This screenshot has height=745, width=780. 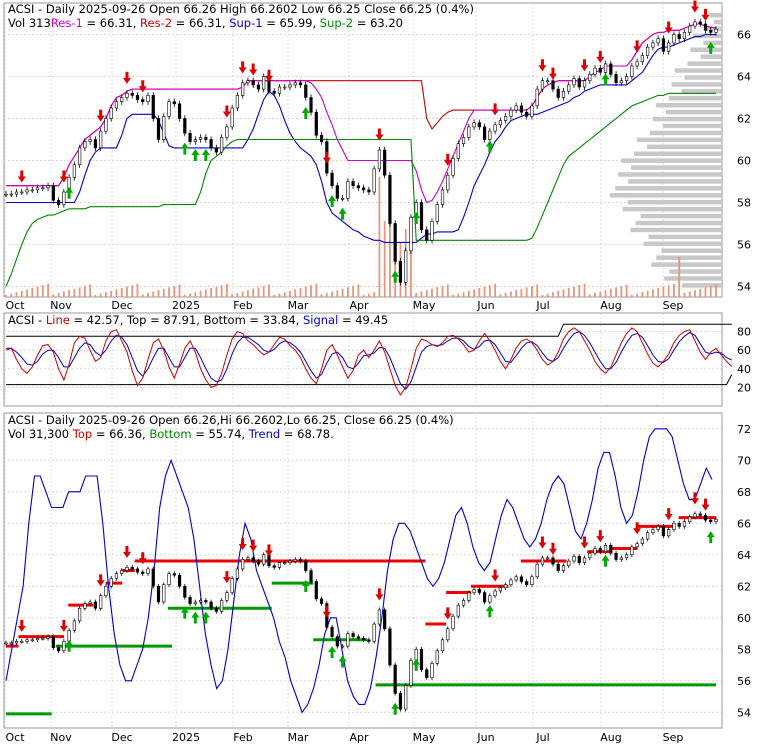 What do you see at coordinates (121, 737) in the screenshot?
I see `bottom-x-label: Dec` at bounding box center [121, 737].